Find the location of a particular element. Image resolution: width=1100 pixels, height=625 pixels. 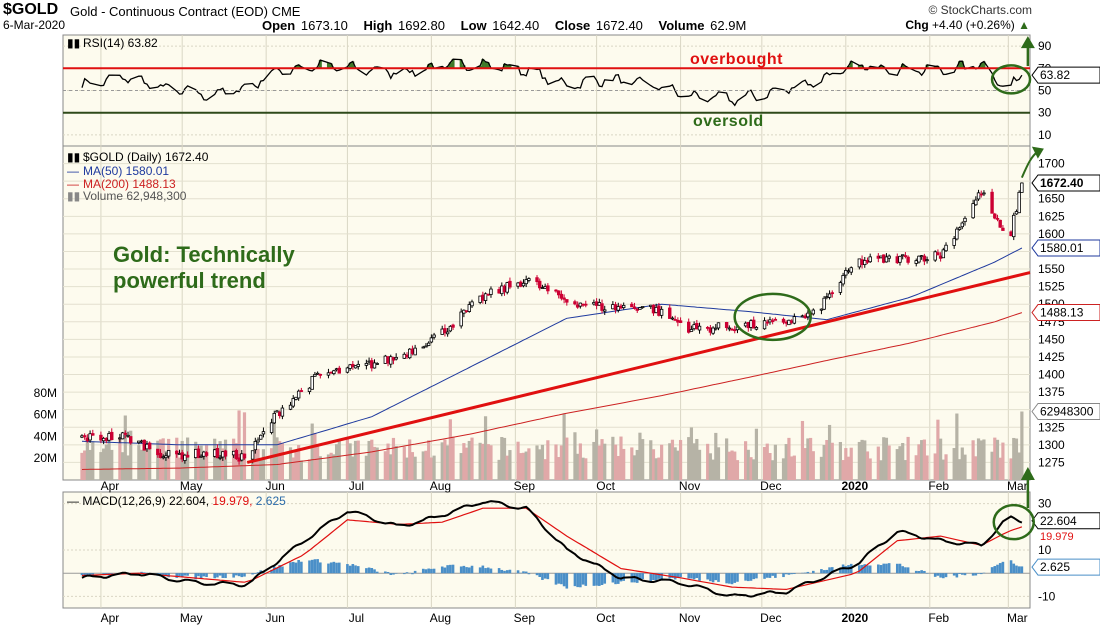

volume-y-tick-label: 40M is located at coordinates (45, 436).